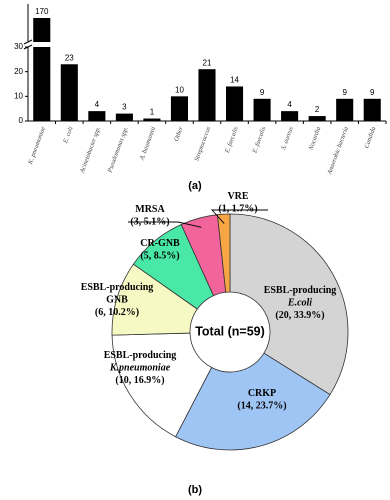  What do you see at coordinates (42, 30) in the screenshot?
I see `bar-upper` at bounding box center [42, 30].